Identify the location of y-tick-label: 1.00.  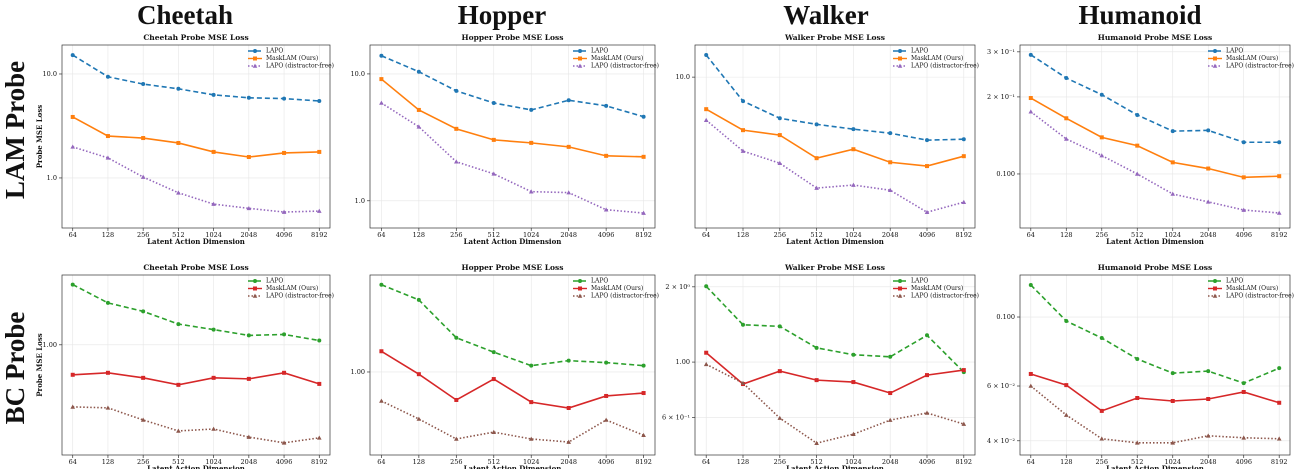
(683, 362).